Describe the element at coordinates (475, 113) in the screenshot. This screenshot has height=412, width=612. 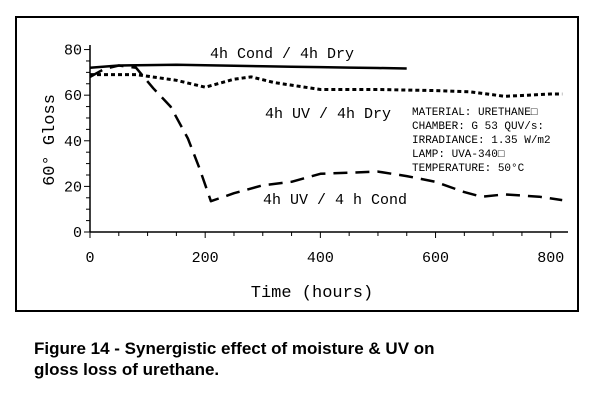
I see `annotation-material: MATERIAL: URETHANE□` at that location.